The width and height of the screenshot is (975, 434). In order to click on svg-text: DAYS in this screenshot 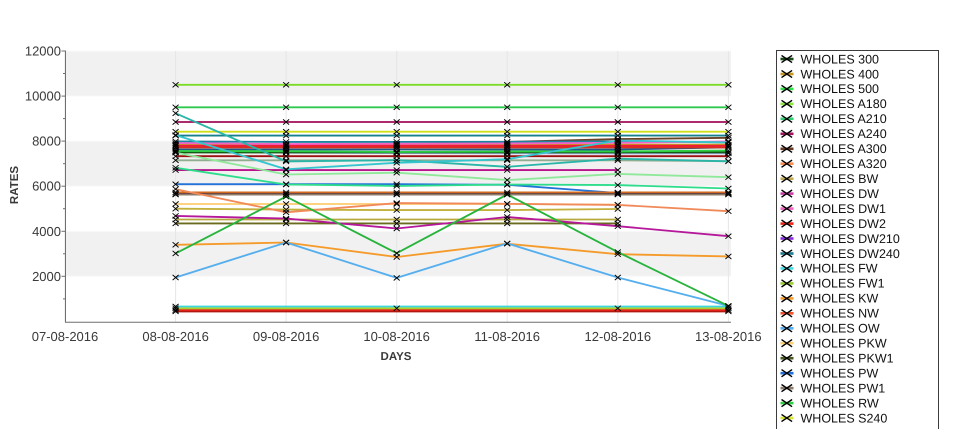, I will do `click(396, 357)`.